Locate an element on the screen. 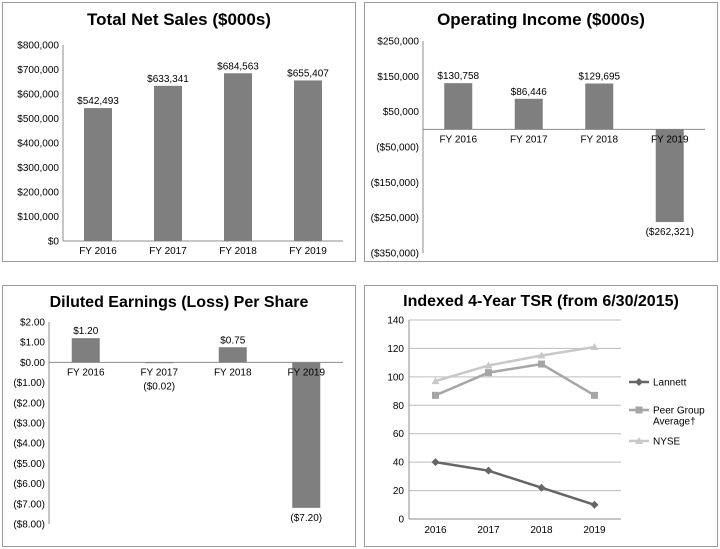 Image resolution: width=720 pixels, height=549 pixels. x-tick-label: 2016 is located at coordinates (435, 530).